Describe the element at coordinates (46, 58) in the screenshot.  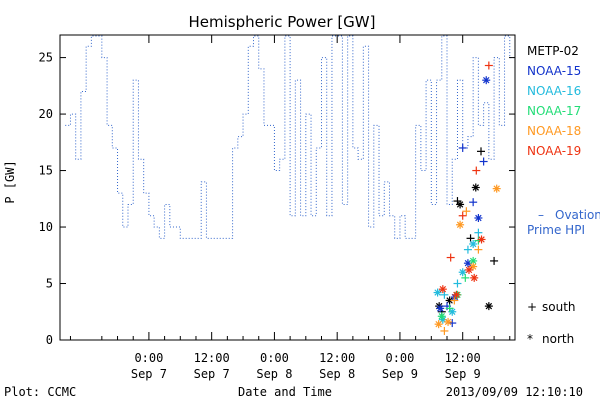
I see `y-tick-label: 25` at that location.